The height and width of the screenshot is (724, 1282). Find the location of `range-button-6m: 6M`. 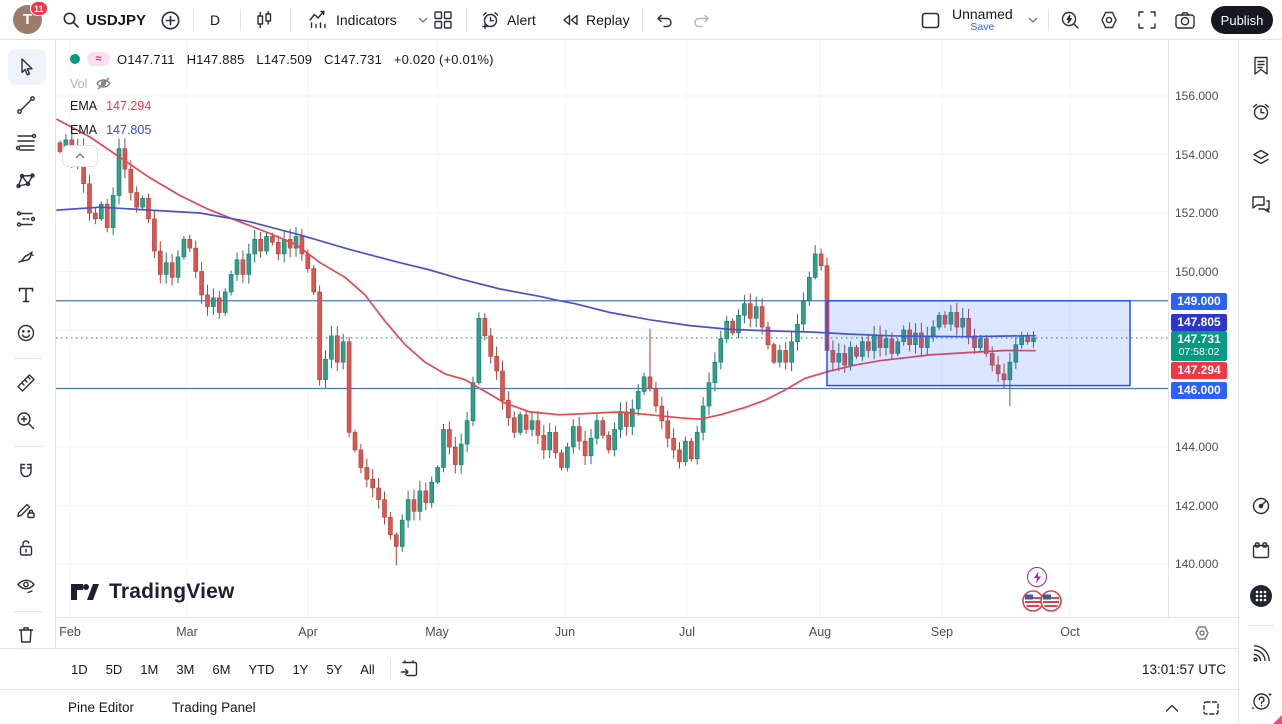

range-button-6m: 6M is located at coordinates (221, 669).